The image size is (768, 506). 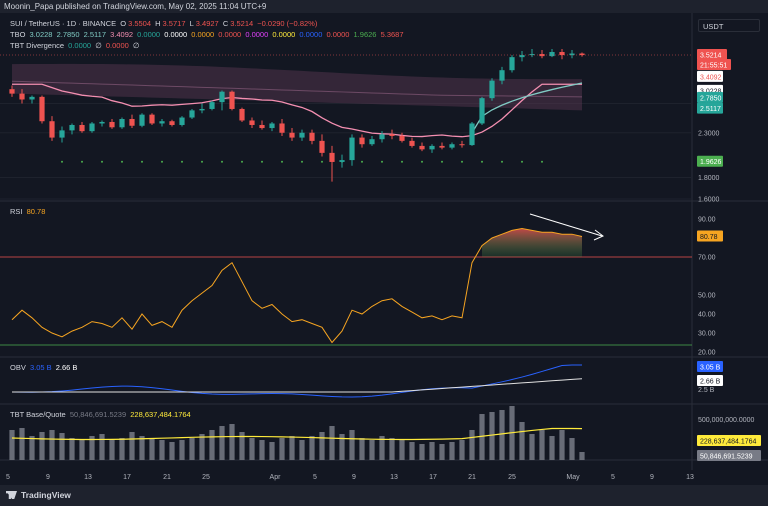 What do you see at coordinates (709, 178) in the screenshot?
I see `price-tick-label: 1.8000` at bounding box center [709, 178].